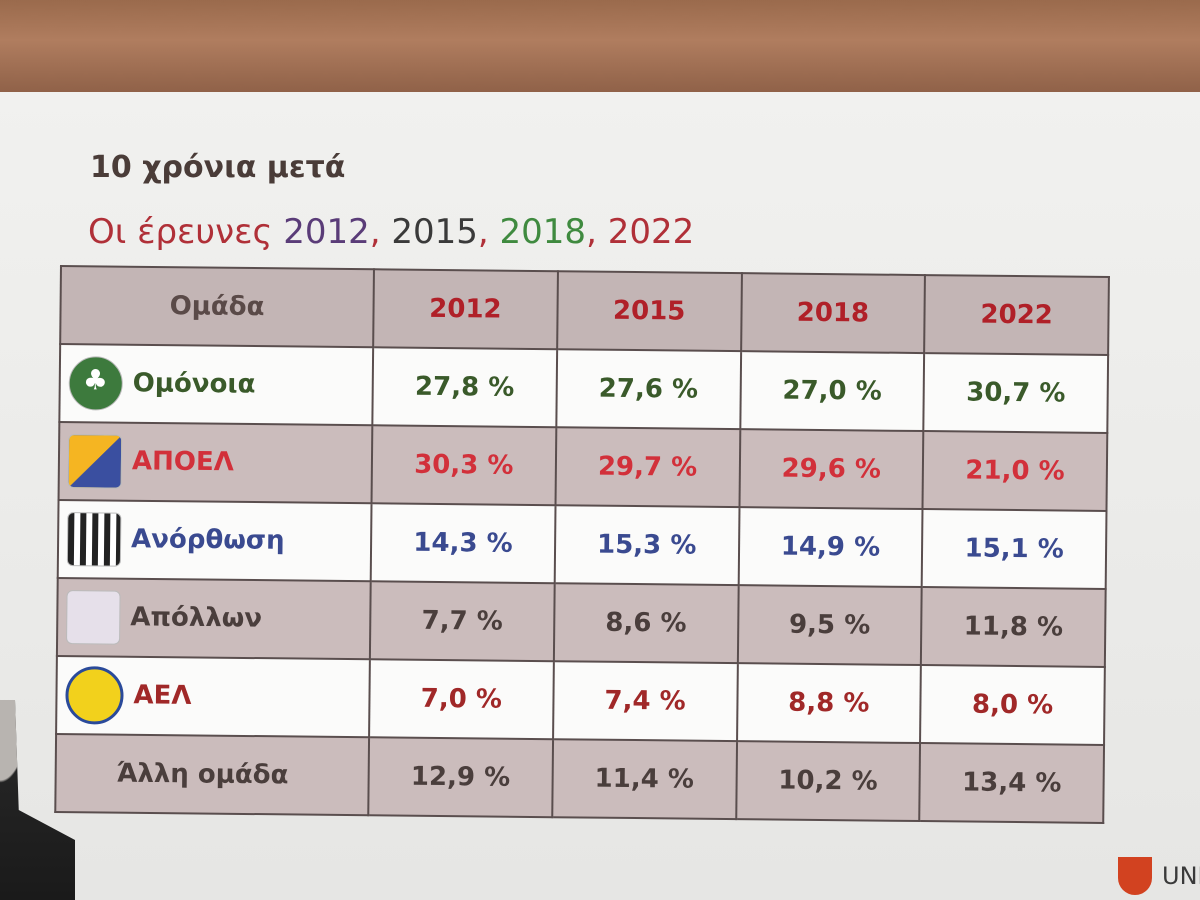  Describe the element at coordinates (1135, 876) in the screenshot. I see `university-logo-icon` at that location.